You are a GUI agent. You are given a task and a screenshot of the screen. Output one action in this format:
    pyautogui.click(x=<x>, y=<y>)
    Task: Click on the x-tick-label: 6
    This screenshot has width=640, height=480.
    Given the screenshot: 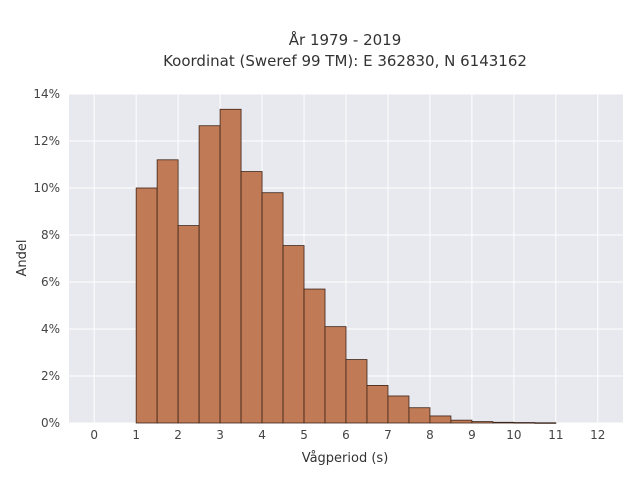 What is the action you would take?
    pyautogui.click(x=346, y=435)
    